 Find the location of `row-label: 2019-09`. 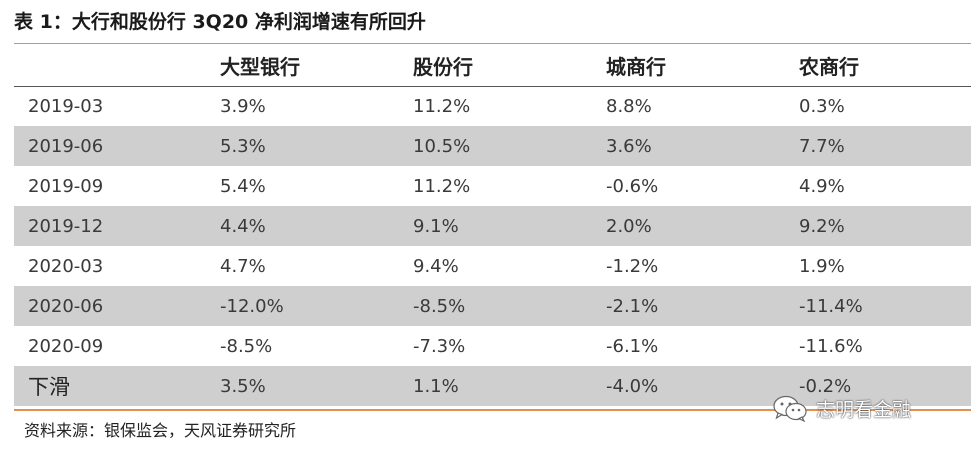

row-label: 2019-09 is located at coordinates (66, 186).